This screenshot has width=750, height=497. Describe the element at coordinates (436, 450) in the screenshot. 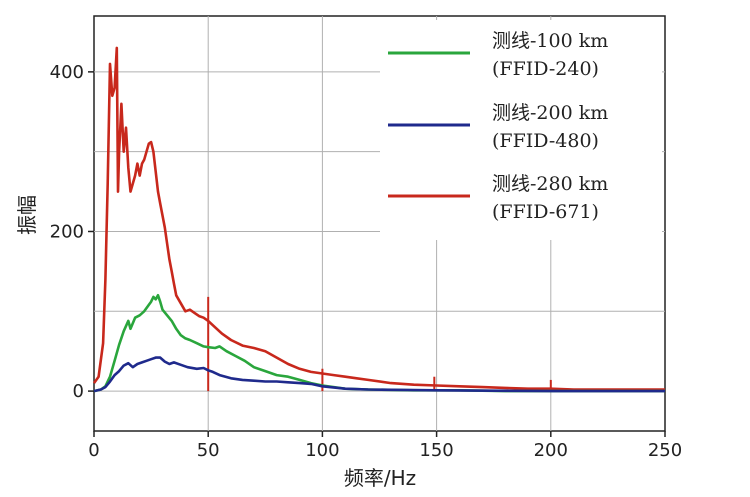

I see `x-tick-label: 150` at that location.